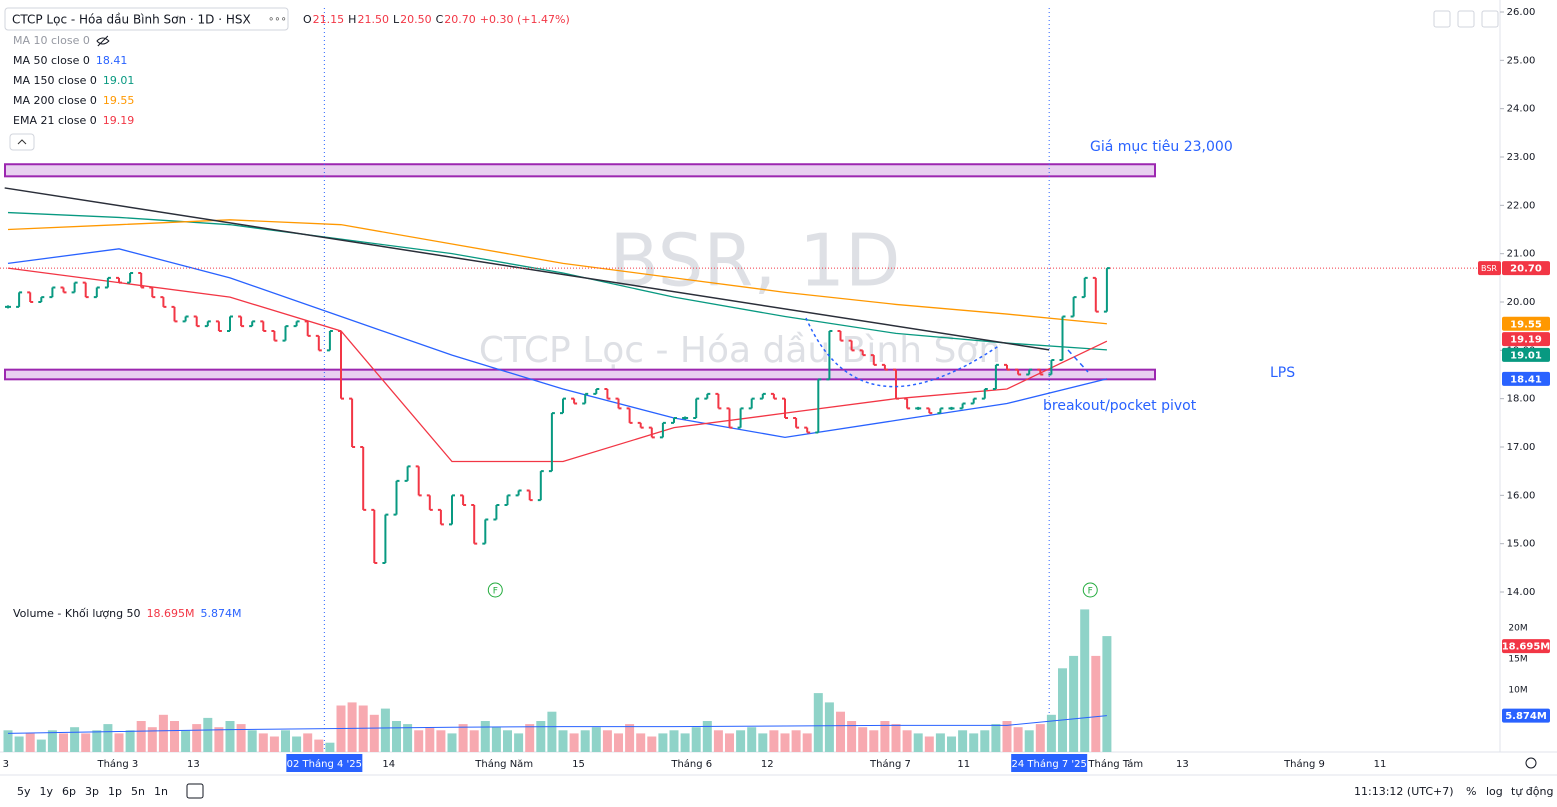  I want to click on x-tick-label: 11, so click(963, 764).